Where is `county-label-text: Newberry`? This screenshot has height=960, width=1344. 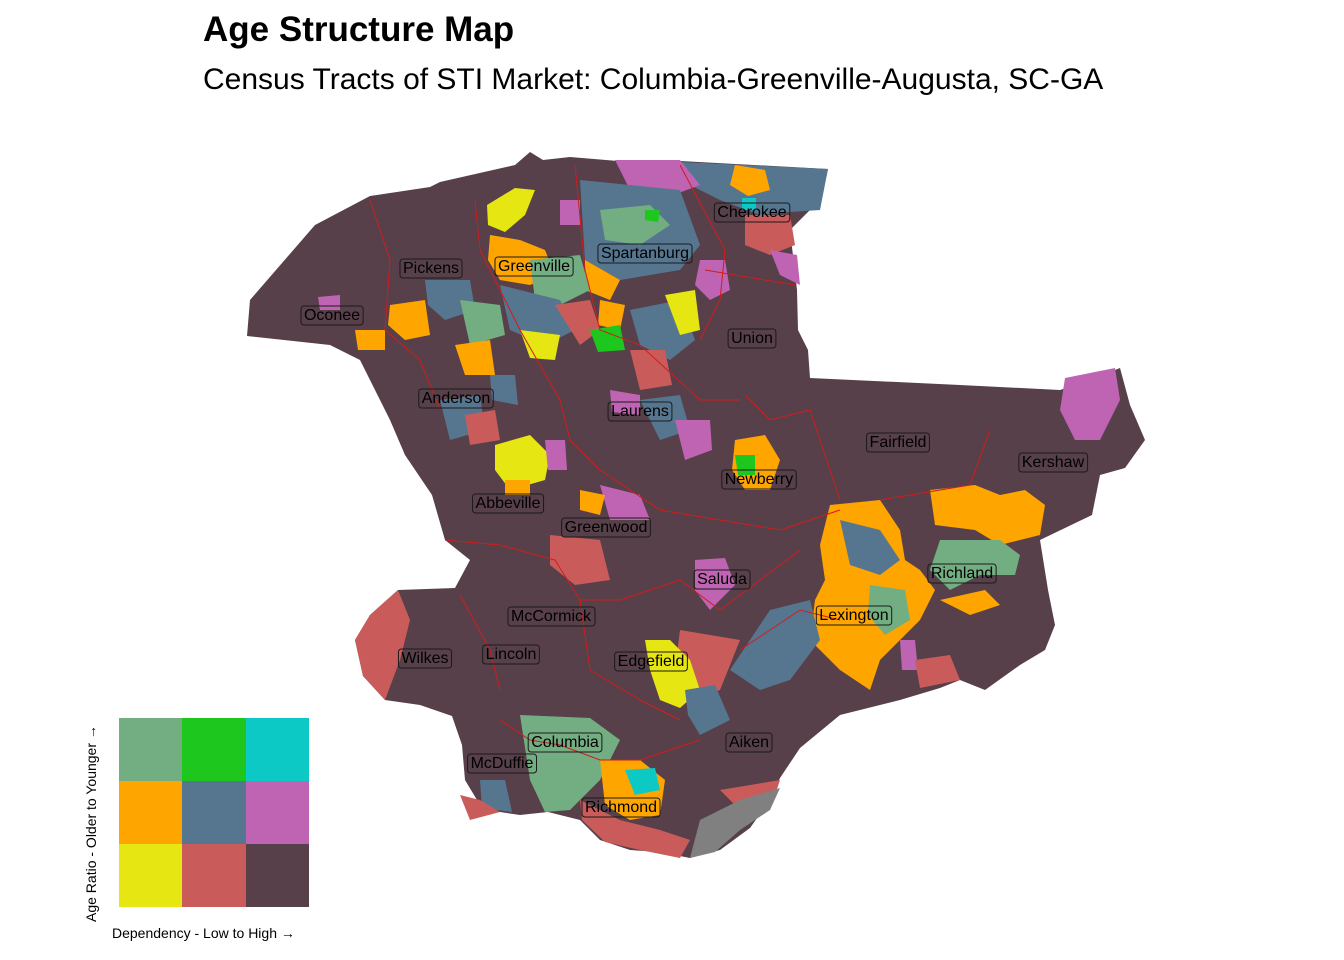
county-label-text: Newberry is located at coordinates (759, 479).